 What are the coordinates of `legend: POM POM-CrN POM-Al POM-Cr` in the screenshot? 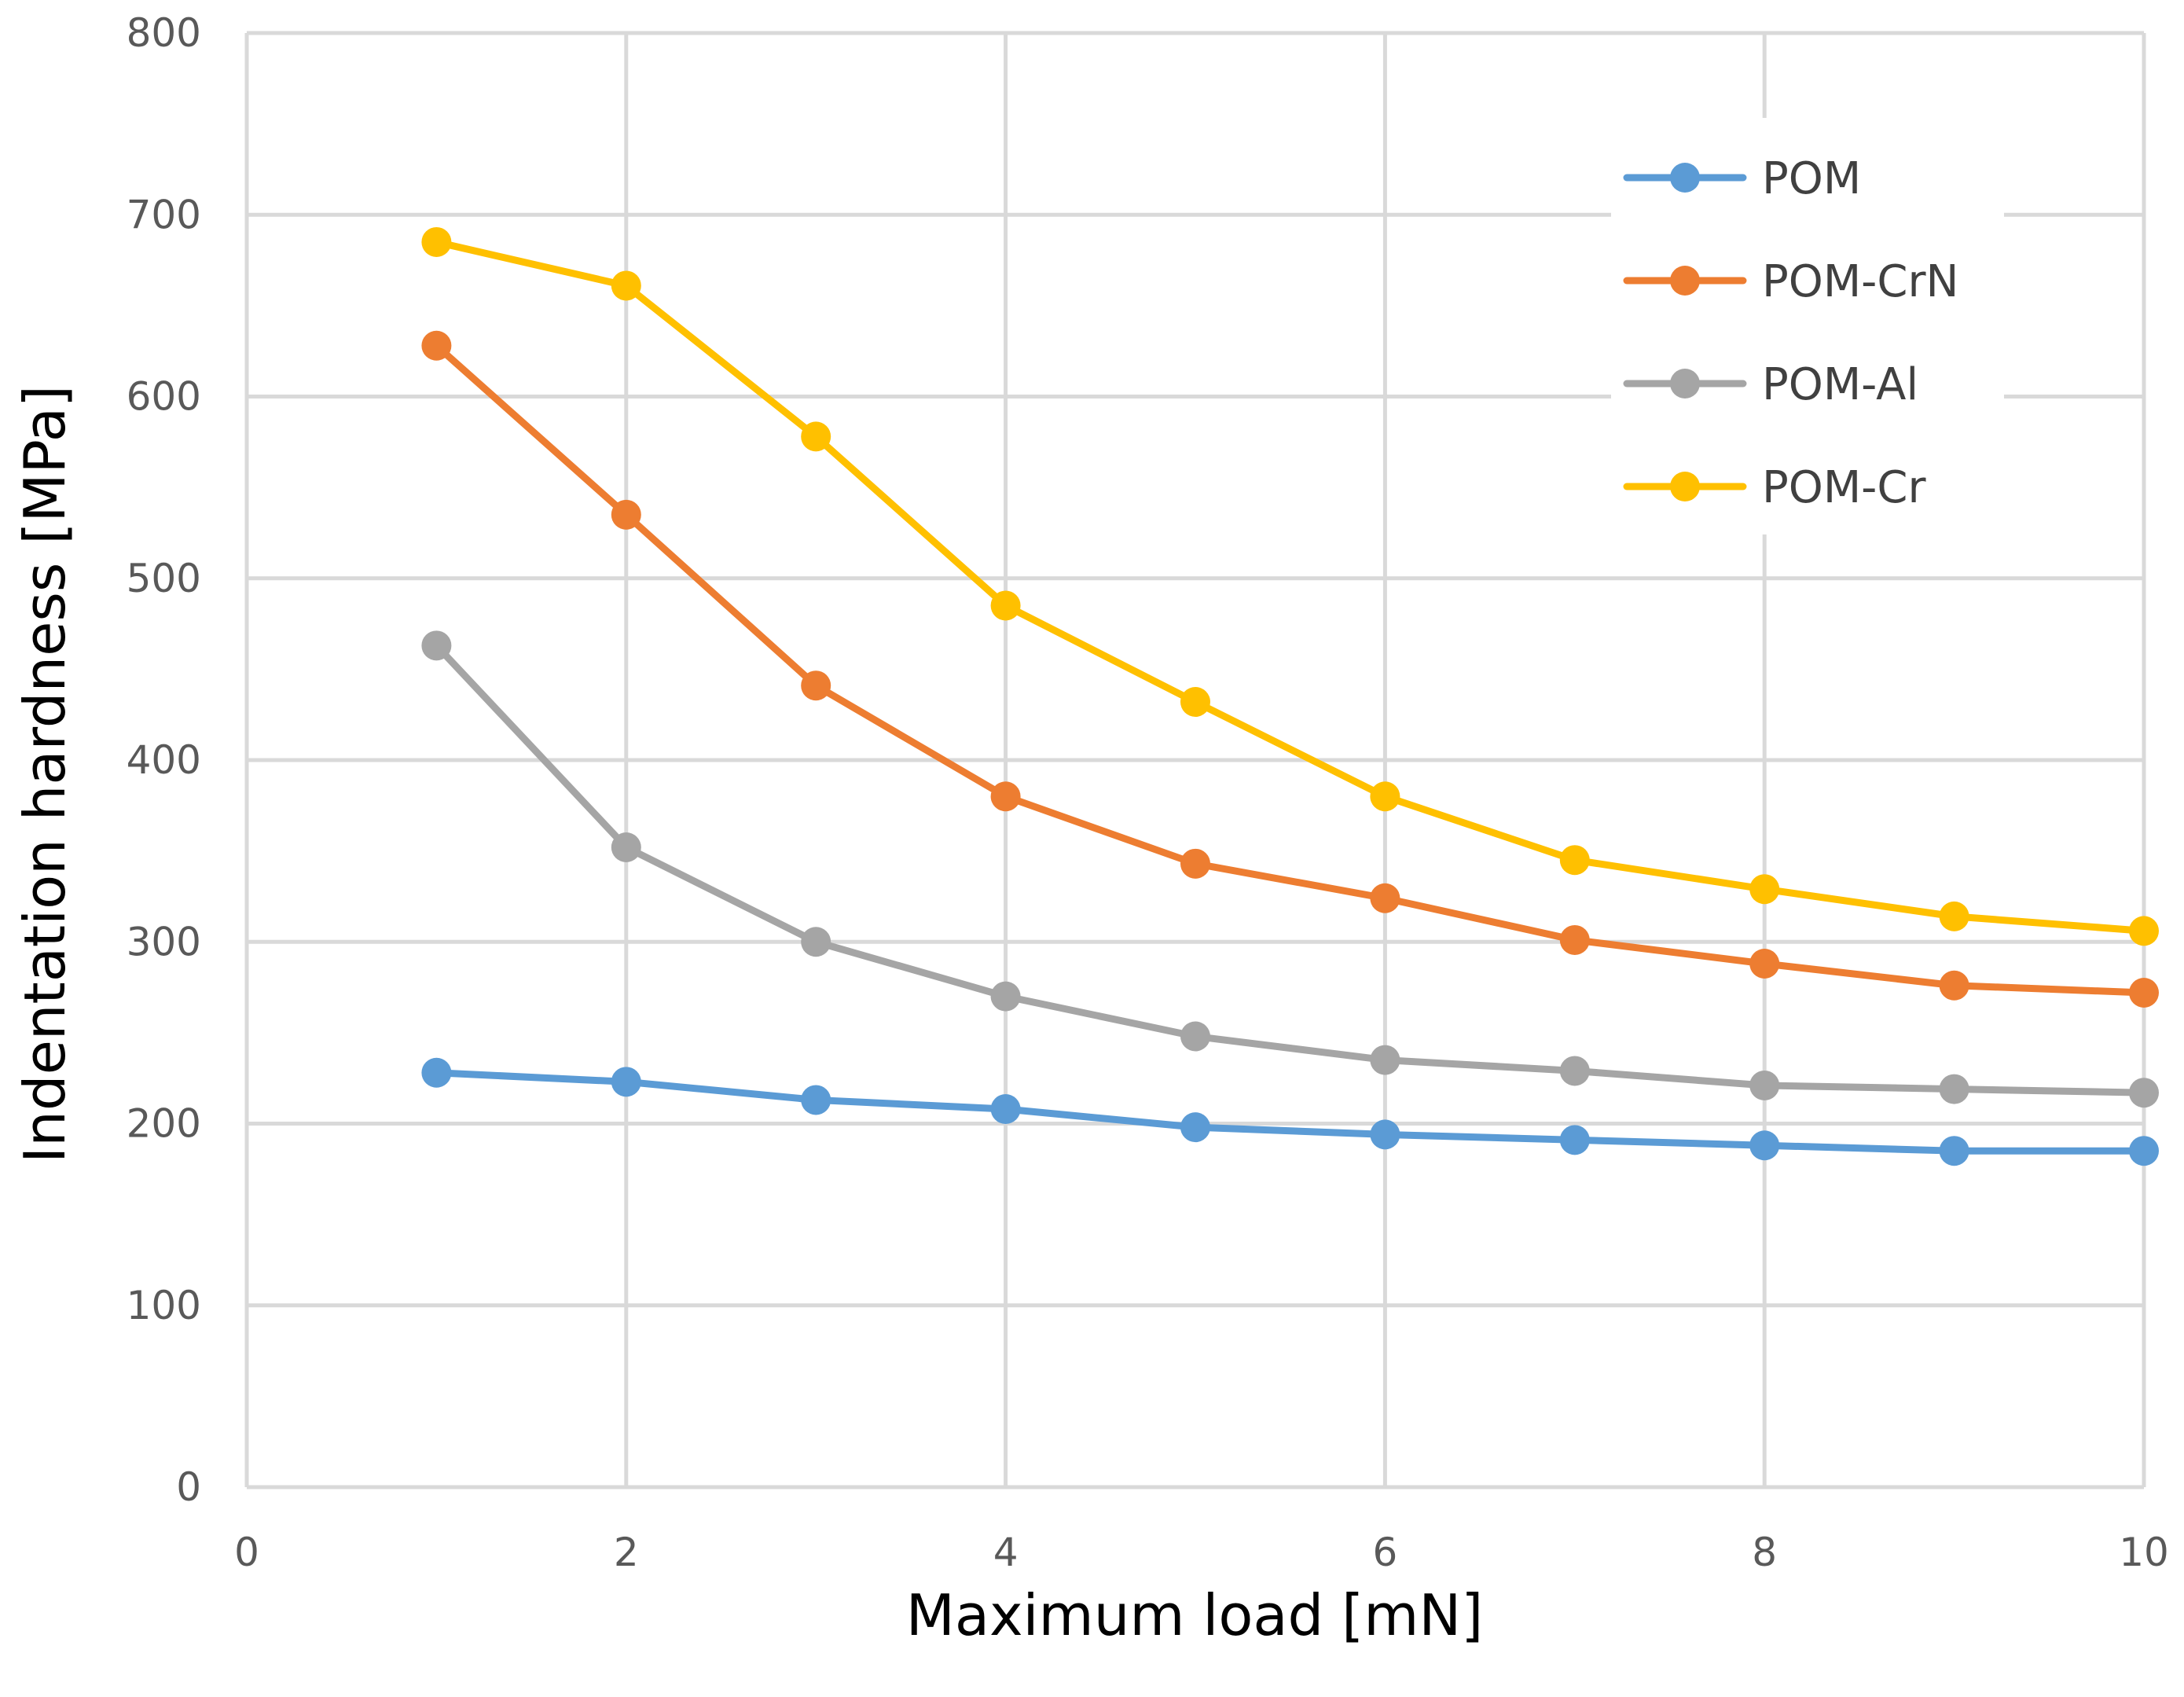 It's located at (1807, 326).